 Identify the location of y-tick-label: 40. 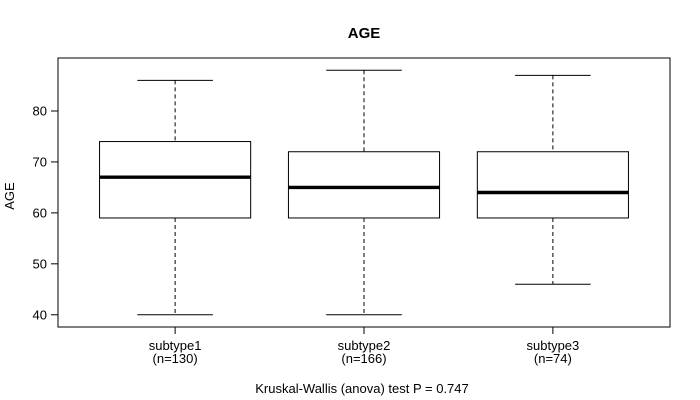
(40, 314).